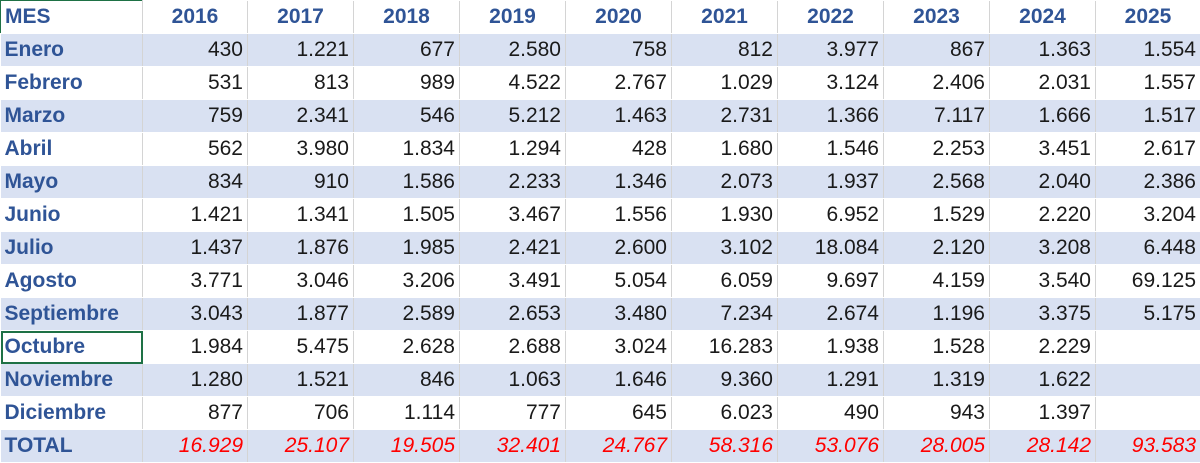 Image resolution: width=1200 pixels, height=463 pixels. What do you see at coordinates (937, 83) in the screenshot?
I see `value-cell: 2.406` at bounding box center [937, 83].